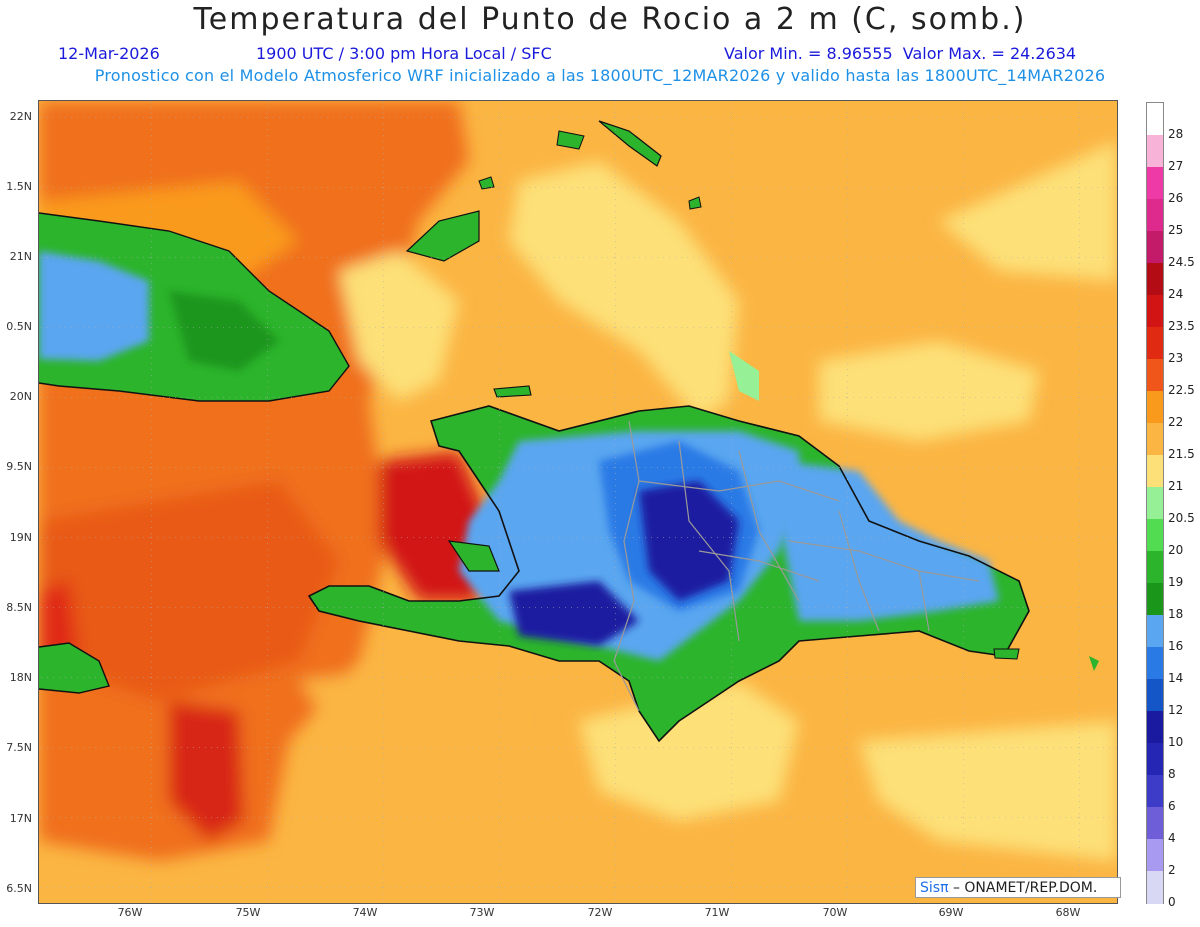 Image resolution: width=1200 pixels, height=927 pixels. I want to click on color-bar-label: 22, so click(1176, 422).